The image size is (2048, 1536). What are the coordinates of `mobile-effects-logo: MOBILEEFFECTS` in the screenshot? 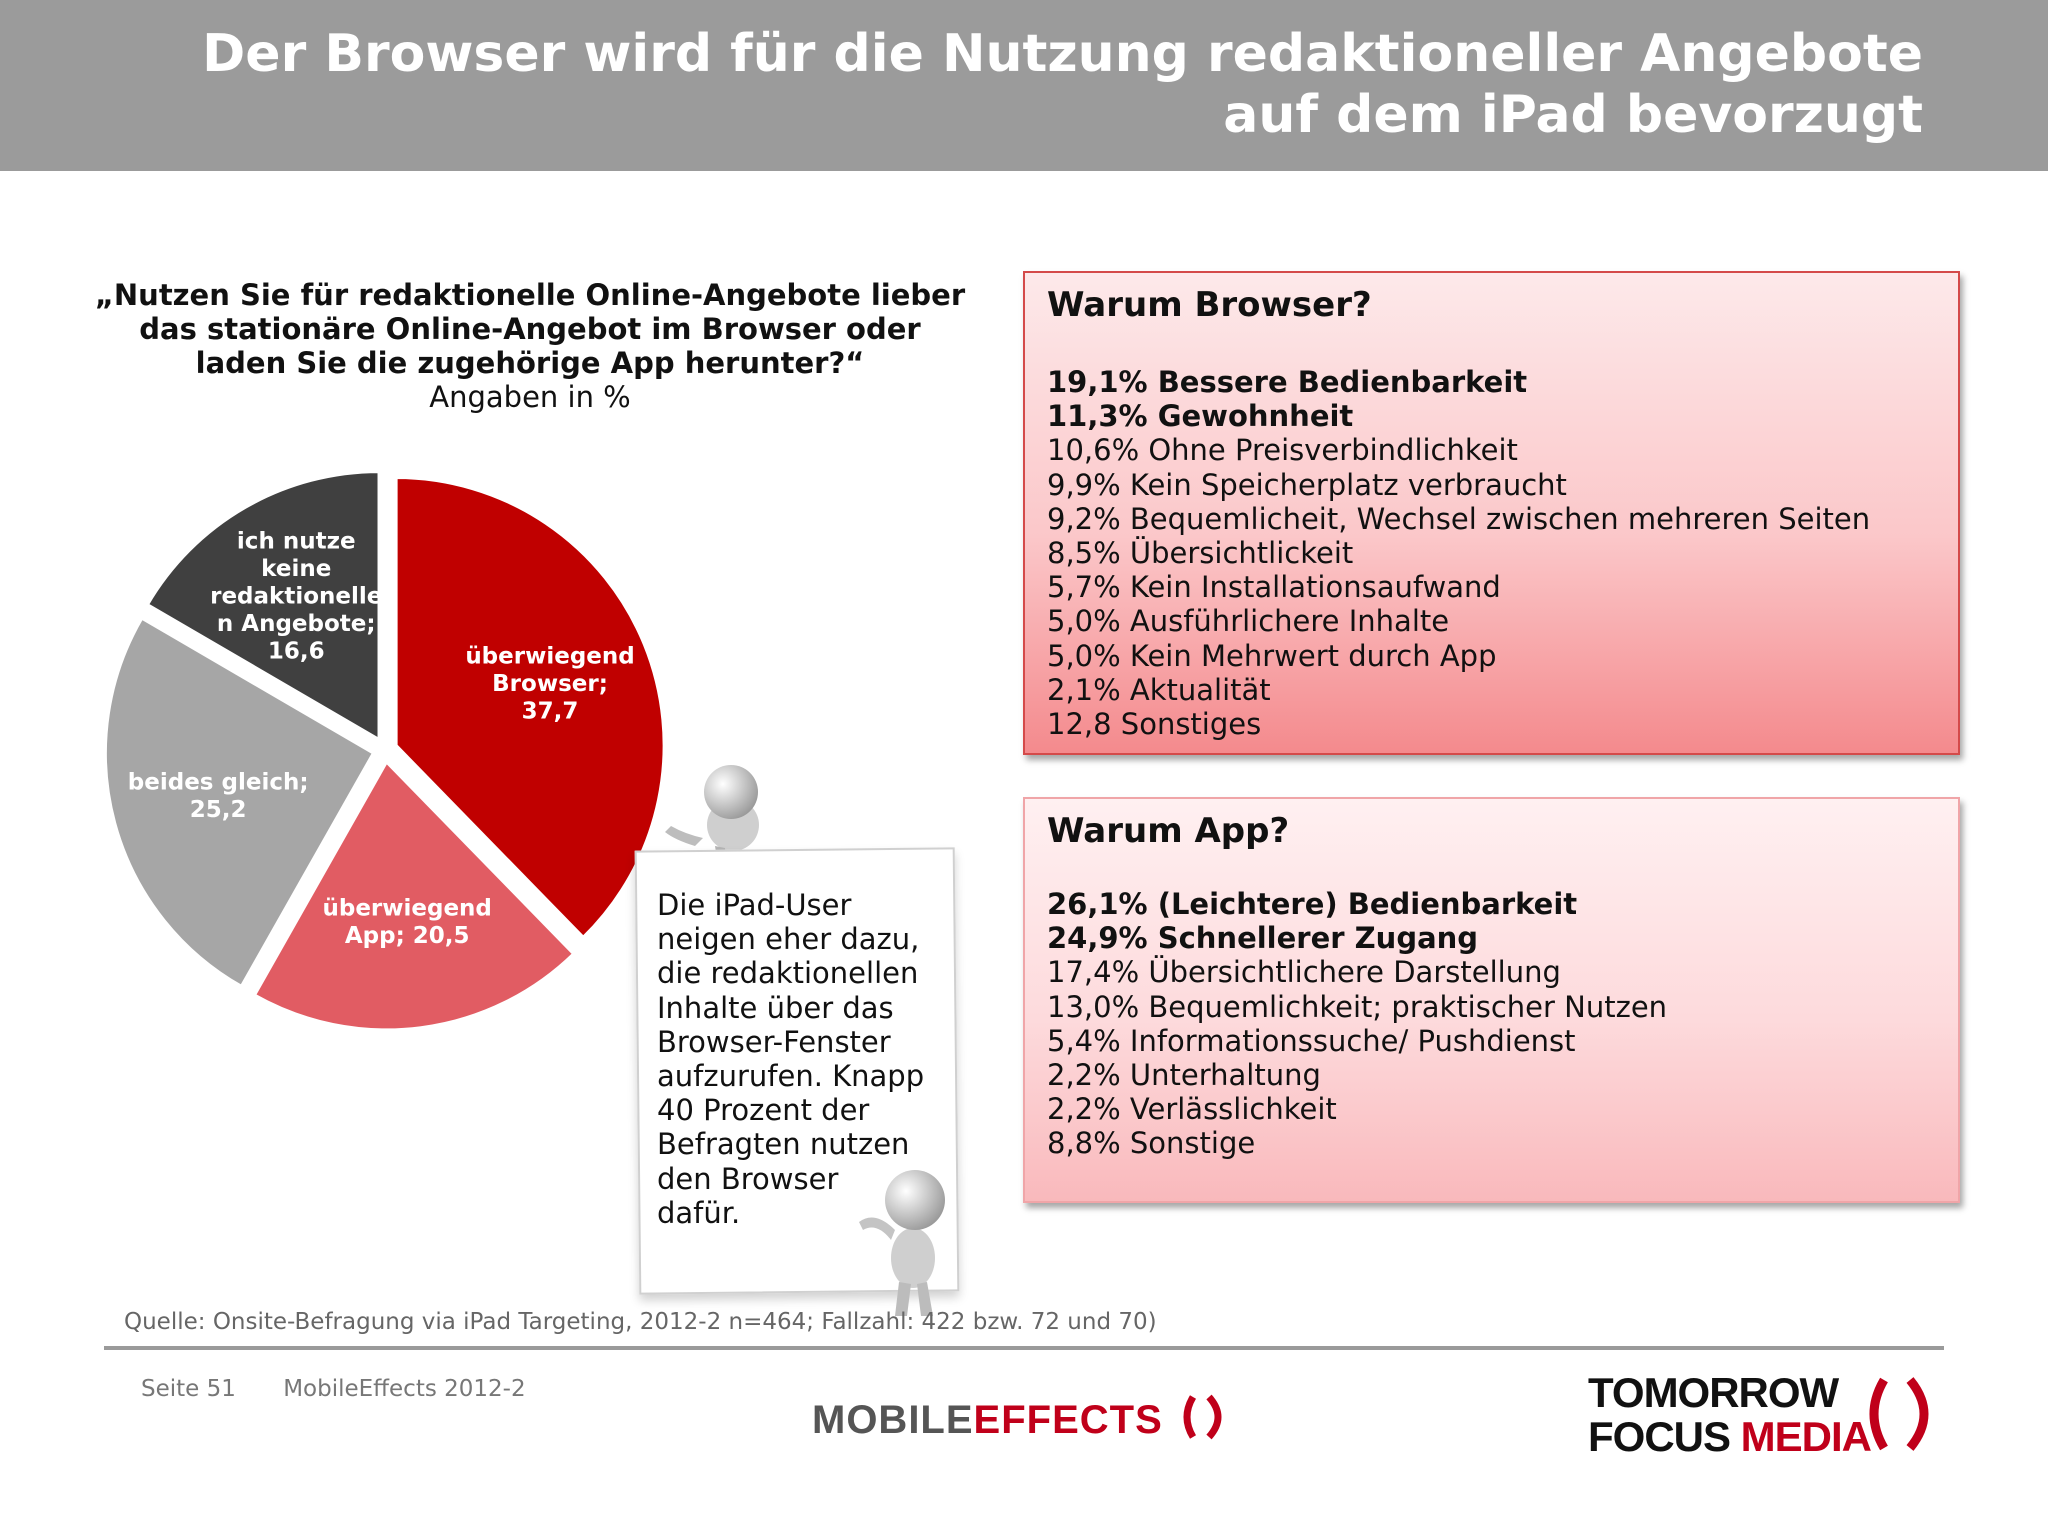 It's located at (1022, 1418).